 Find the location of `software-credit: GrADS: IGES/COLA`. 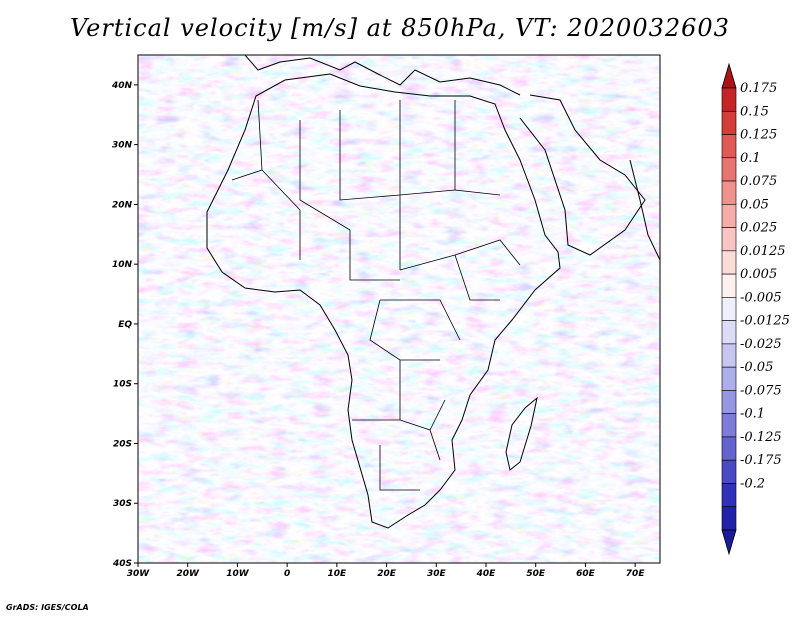

software-credit: GrADS: IGES/COLA is located at coordinates (47, 607).